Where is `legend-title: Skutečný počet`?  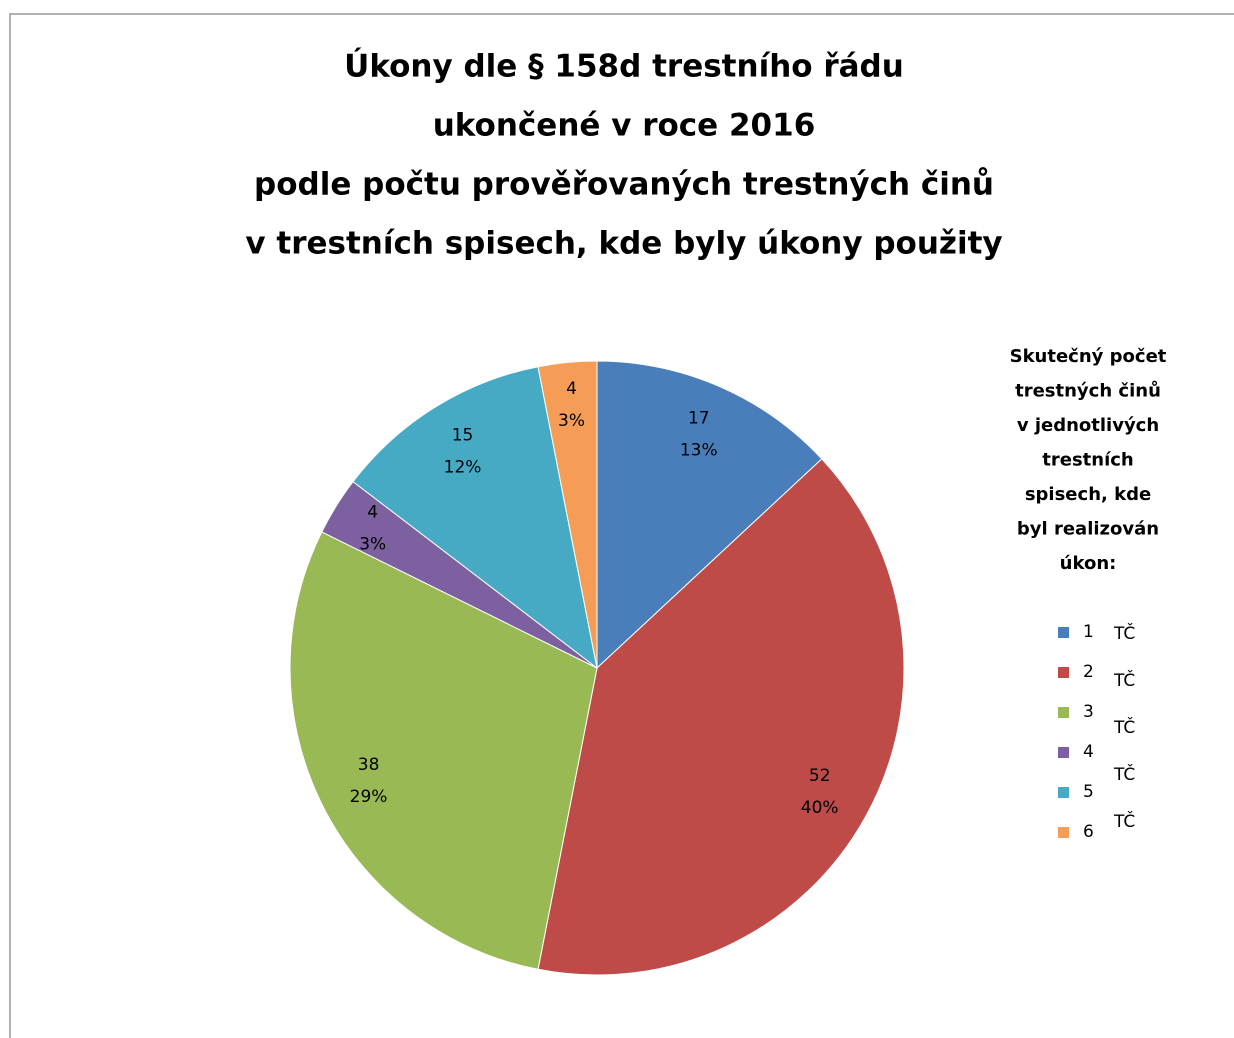 legend-title: Skutečný počet is located at coordinates (1088, 356).